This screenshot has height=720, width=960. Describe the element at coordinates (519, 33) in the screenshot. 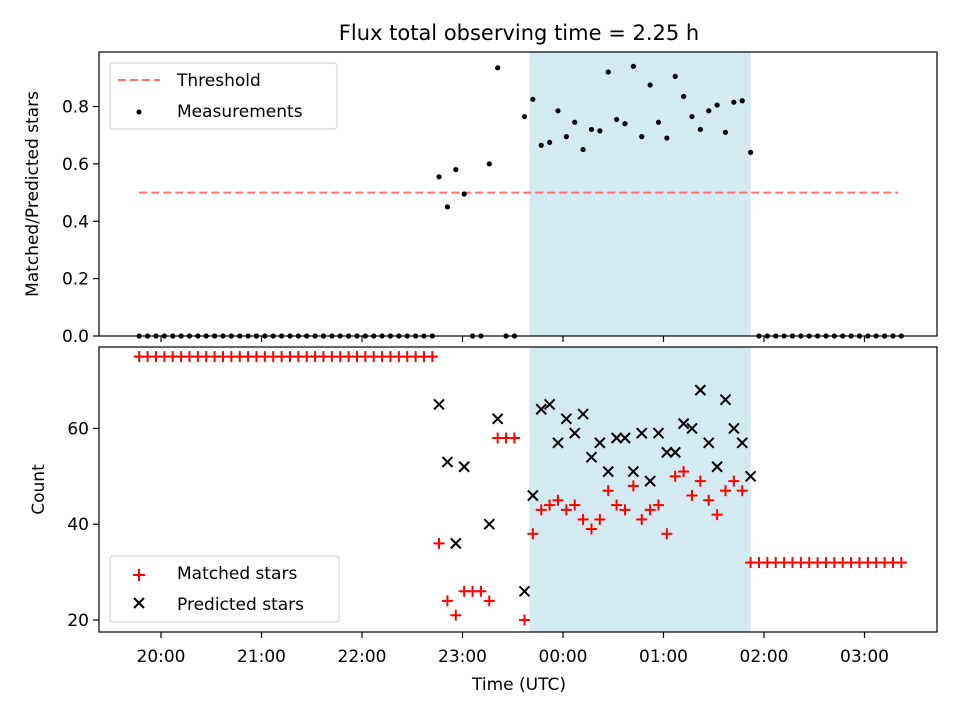

I see `chart-title: Flux total observing time = 2.25 h` at that location.